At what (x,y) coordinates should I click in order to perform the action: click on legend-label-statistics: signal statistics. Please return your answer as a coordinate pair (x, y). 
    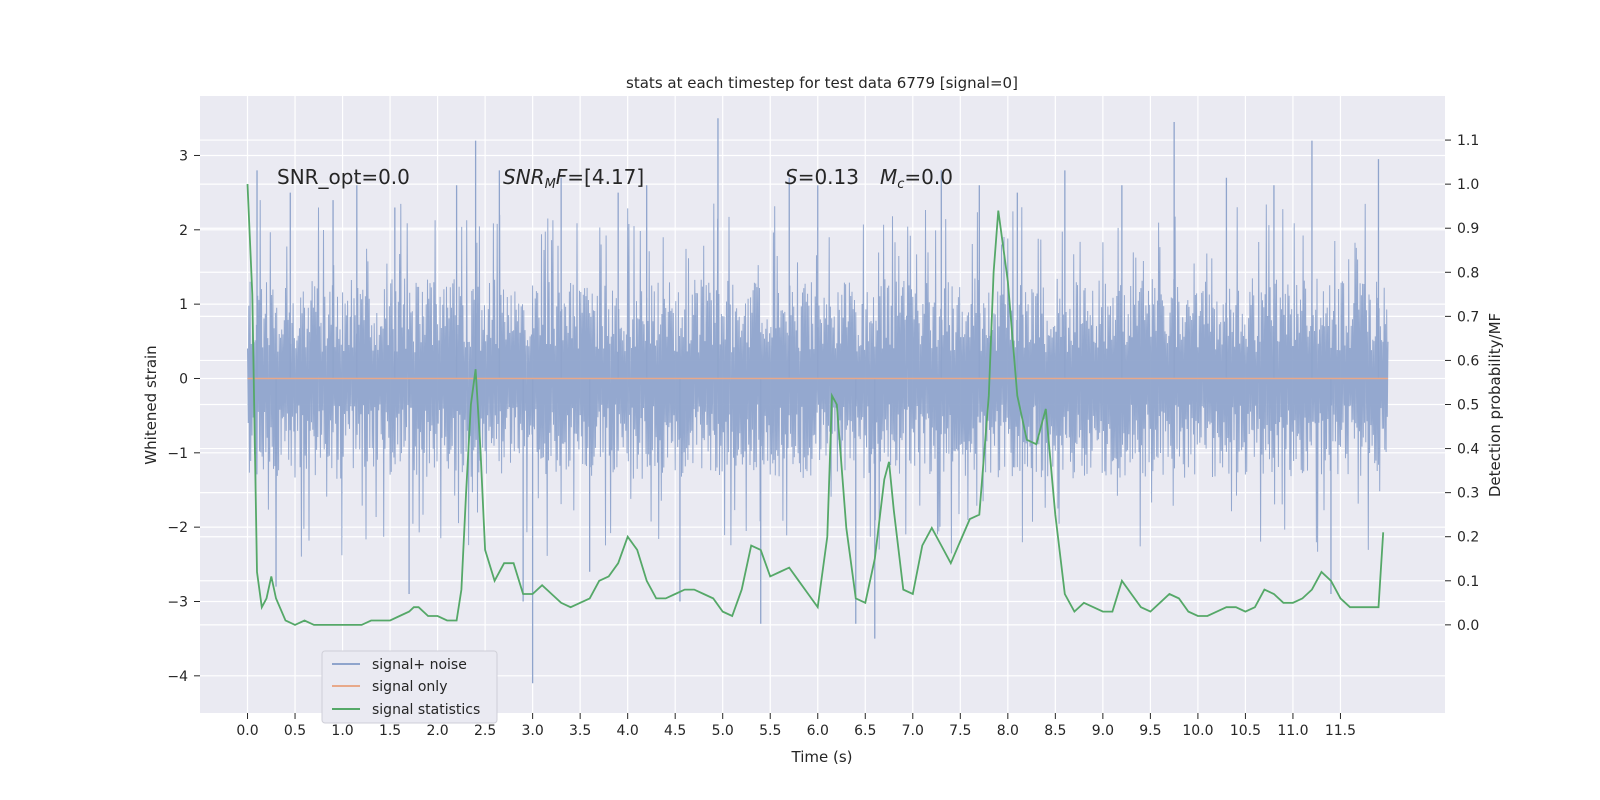
    Looking at the image, I should click on (426, 710).